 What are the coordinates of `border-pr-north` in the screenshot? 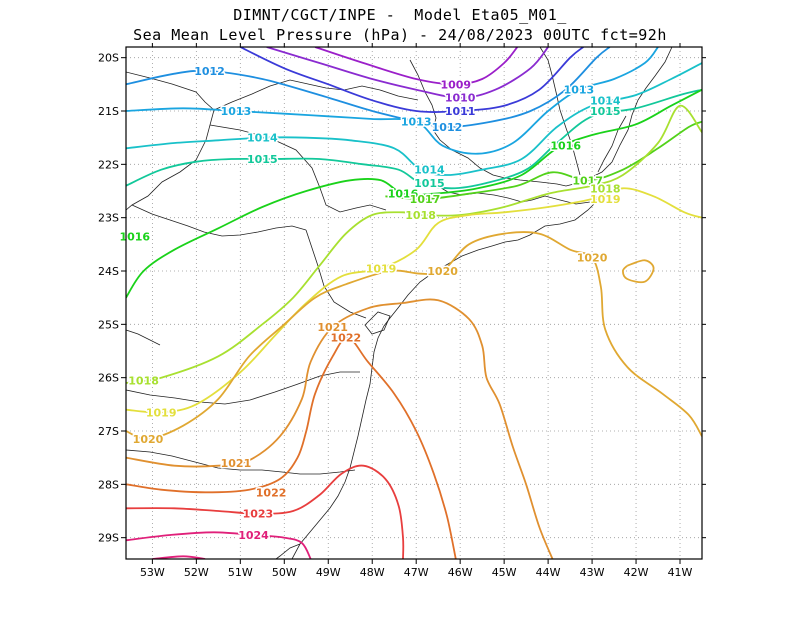 It's located at (219, 220).